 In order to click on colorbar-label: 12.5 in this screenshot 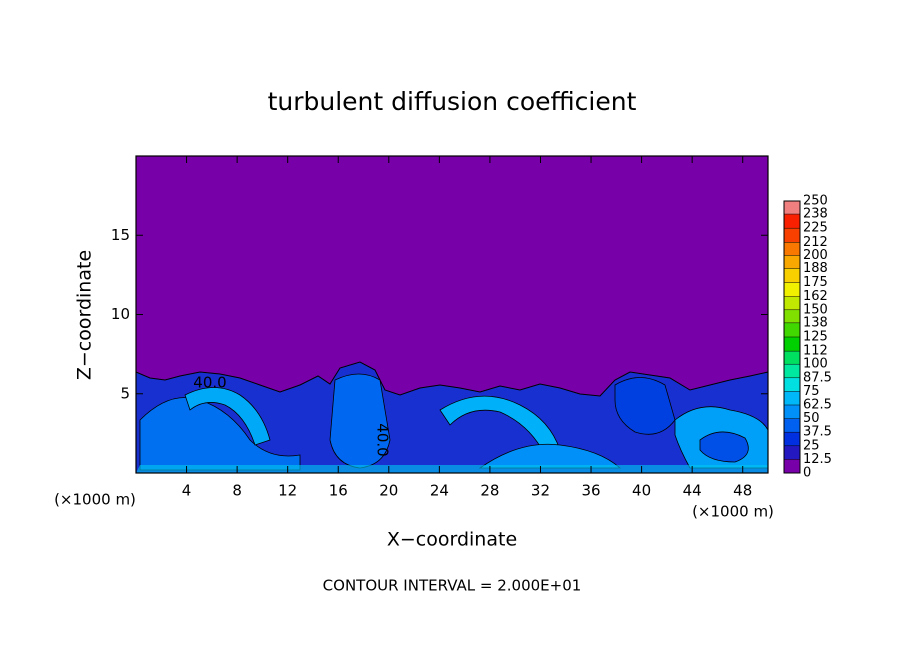, I will do `click(817, 459)`.